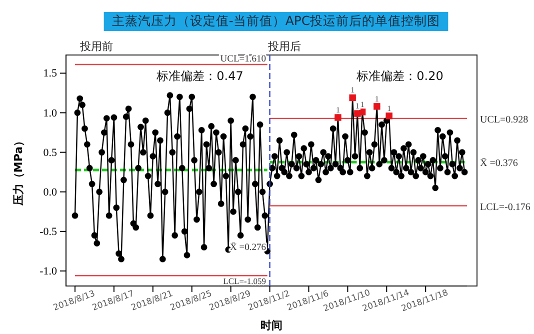 This screenshot has height=334, width=534. I want to click on y-tick-label: -0.5, so click(49, 232).